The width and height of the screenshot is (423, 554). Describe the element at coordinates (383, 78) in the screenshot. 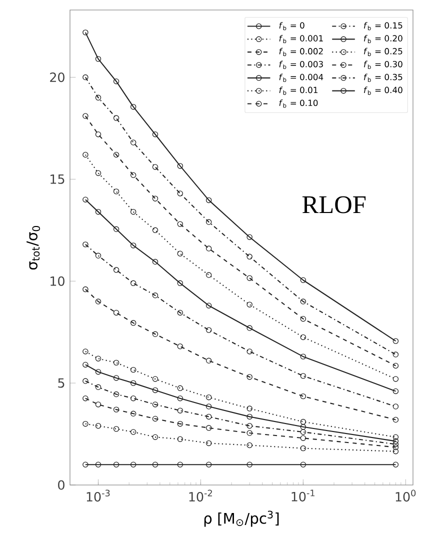

I see `legend-label: f$_{b}$ = 0.35` at that location.